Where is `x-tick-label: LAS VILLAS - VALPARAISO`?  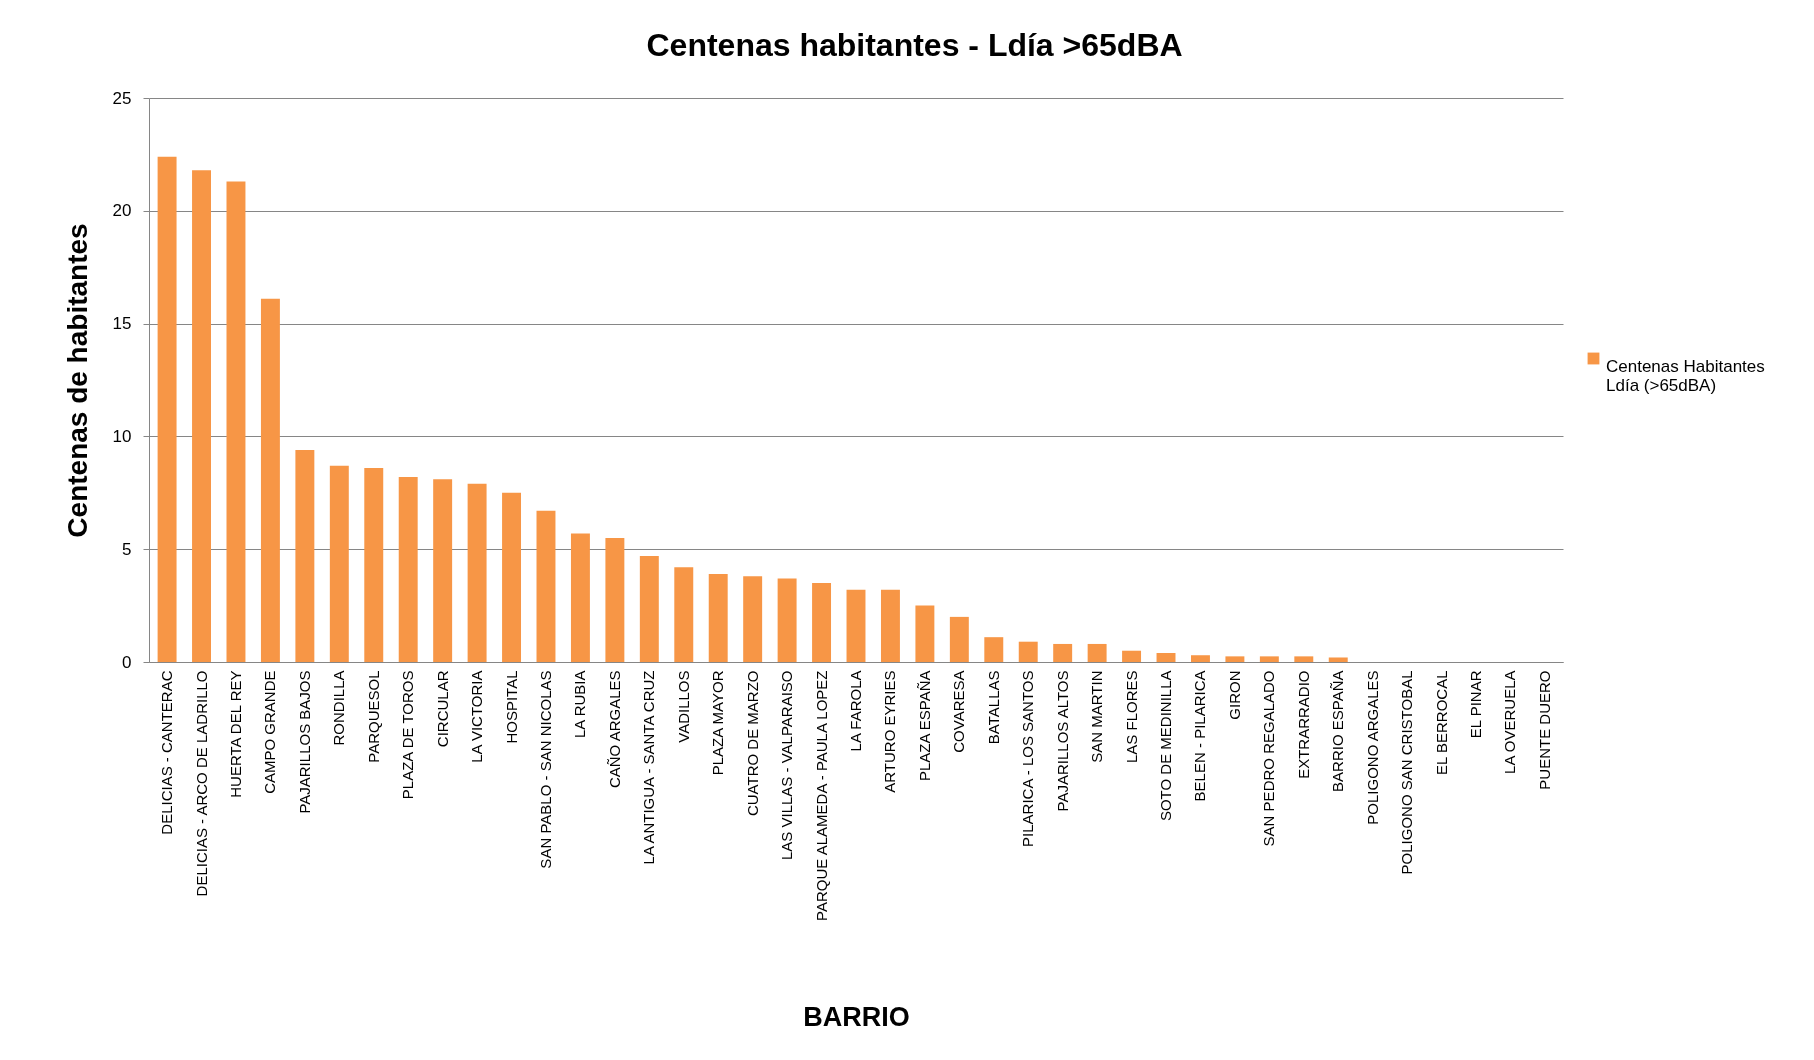
x-tick-label: LAS VILLAS - VALPARAISO is located at coordinates (787, 765).